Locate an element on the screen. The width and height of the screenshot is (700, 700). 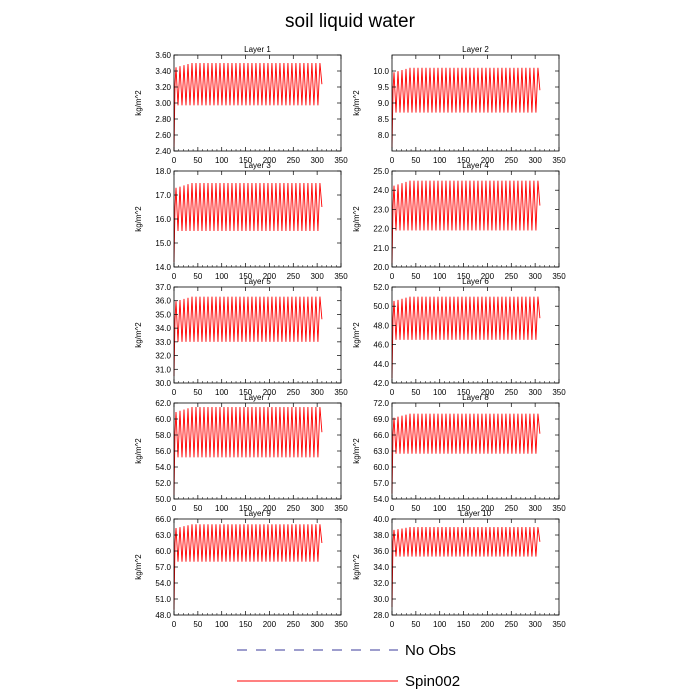
panel-title: Layer 6 is located at coordinates (475, 281).